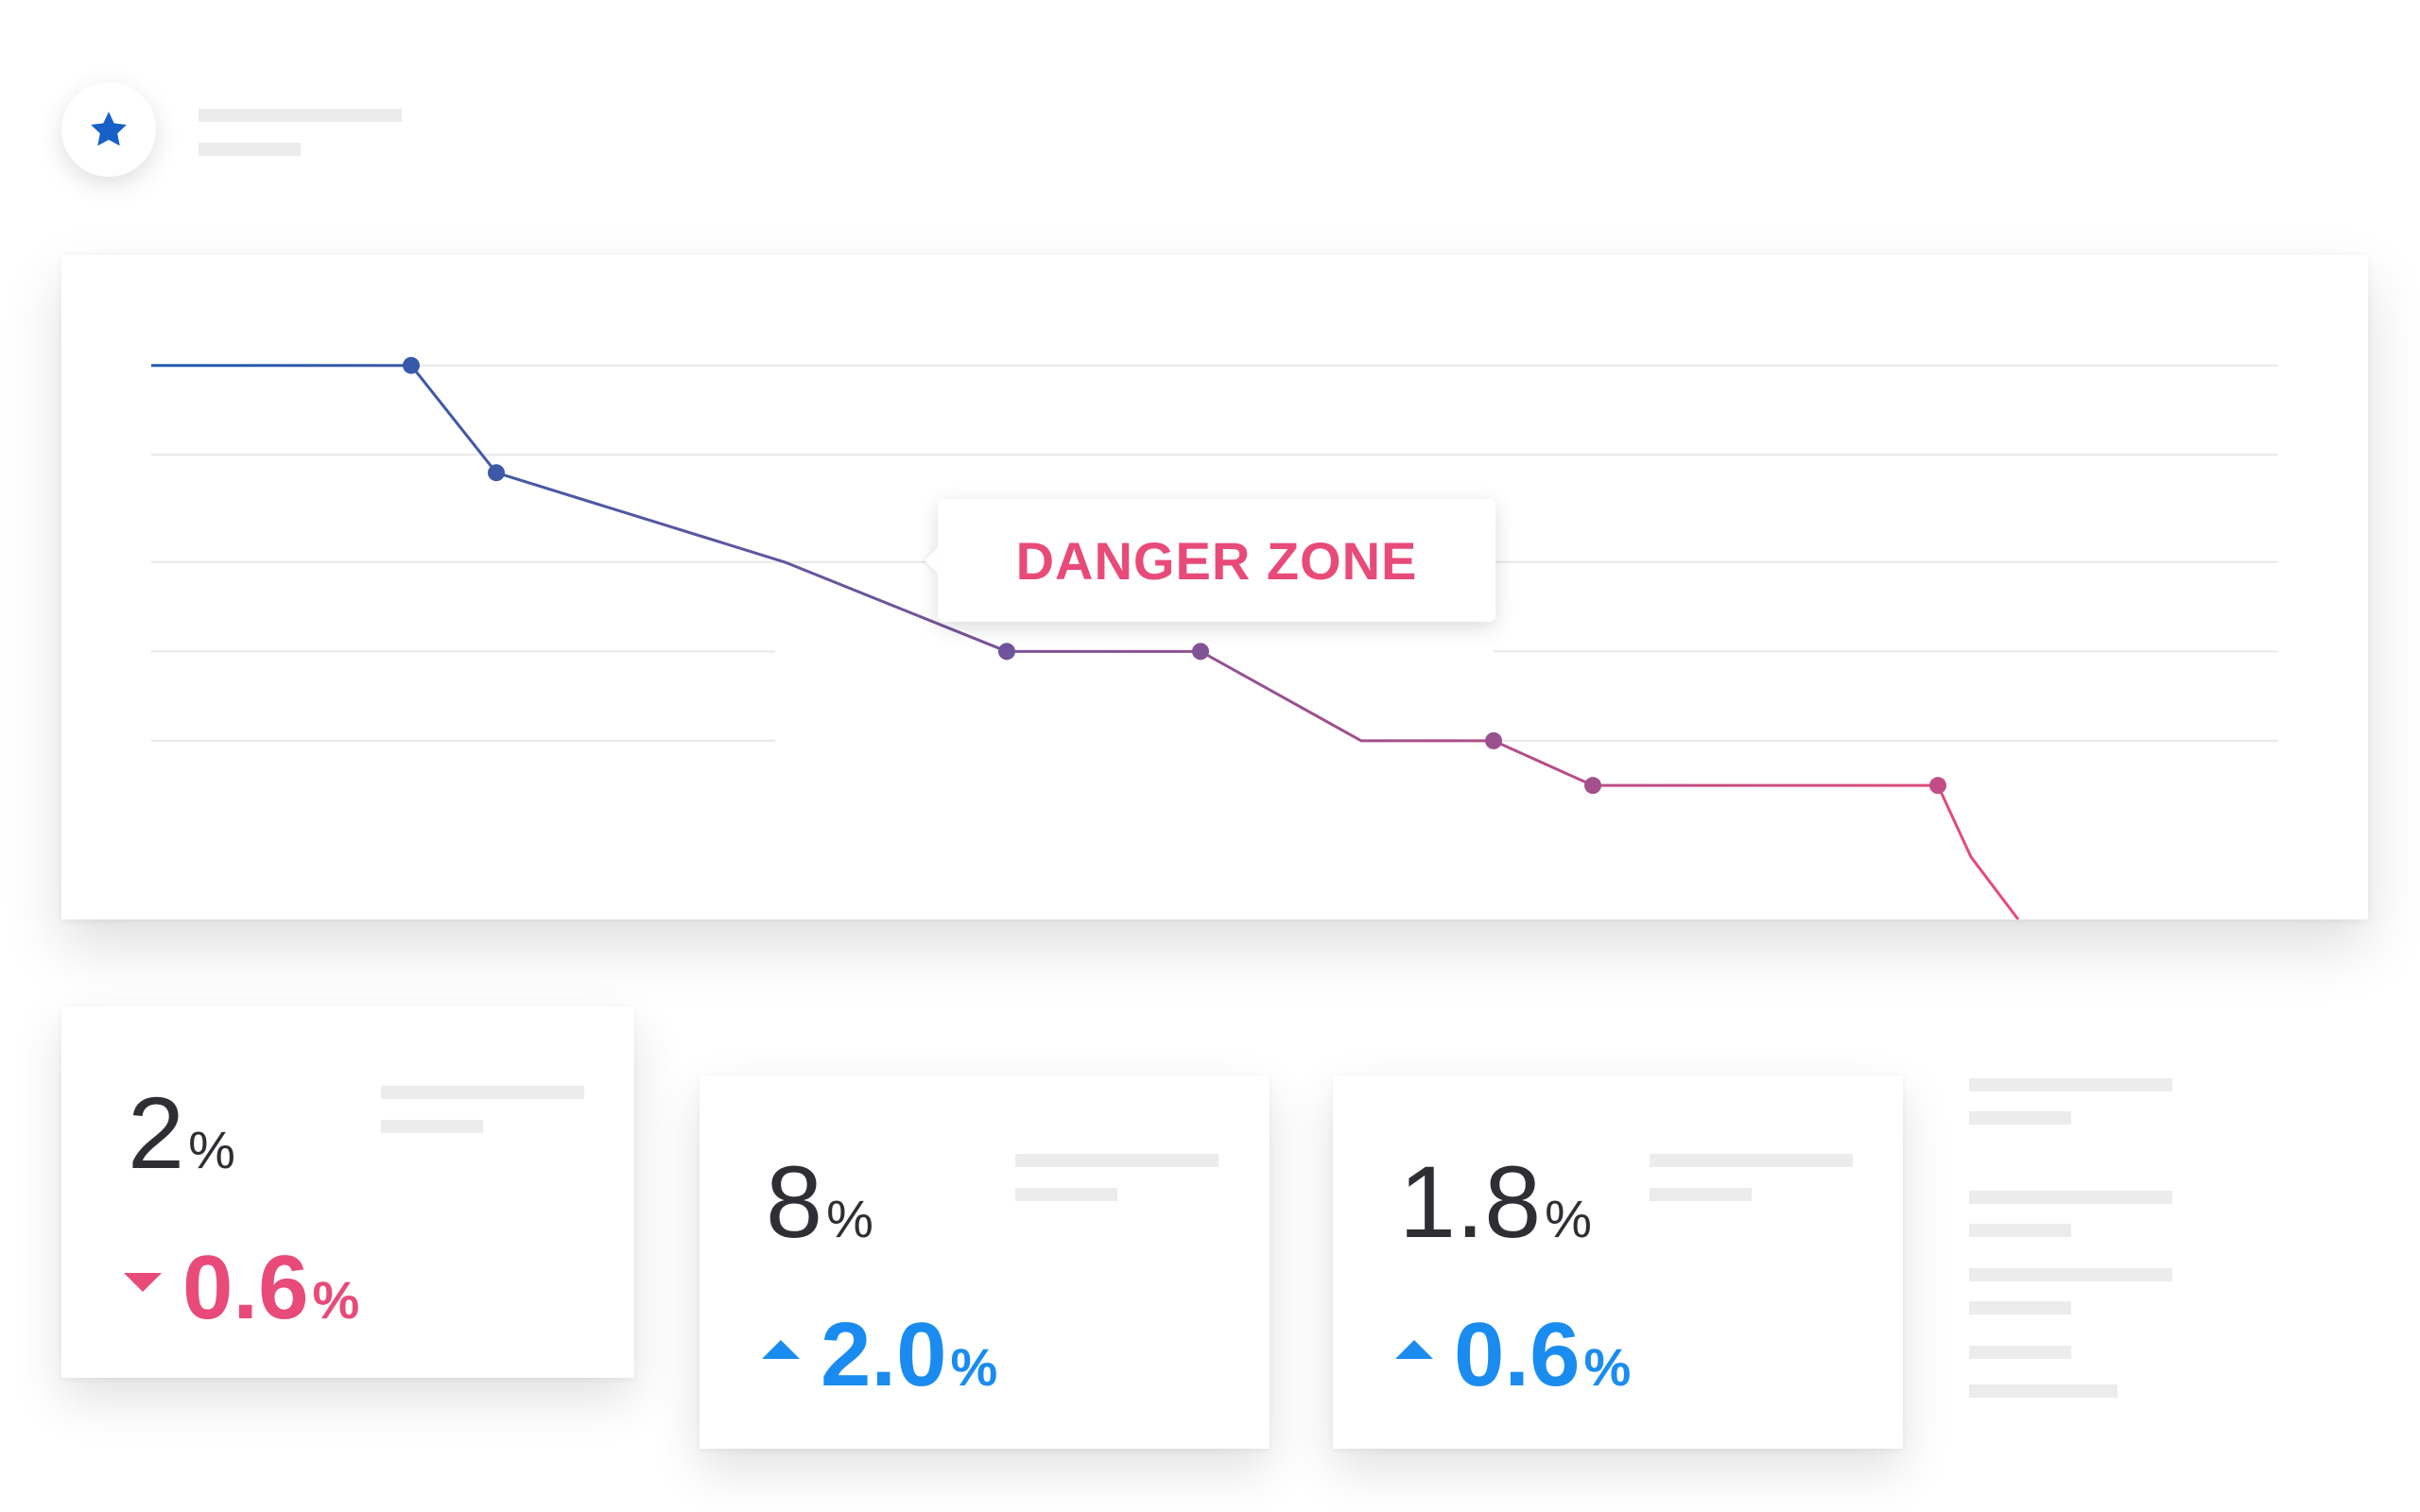  Describe the element at coordinates (884, 1354) in the screenshot. I see `stat-change-number: 2.0` at that location.